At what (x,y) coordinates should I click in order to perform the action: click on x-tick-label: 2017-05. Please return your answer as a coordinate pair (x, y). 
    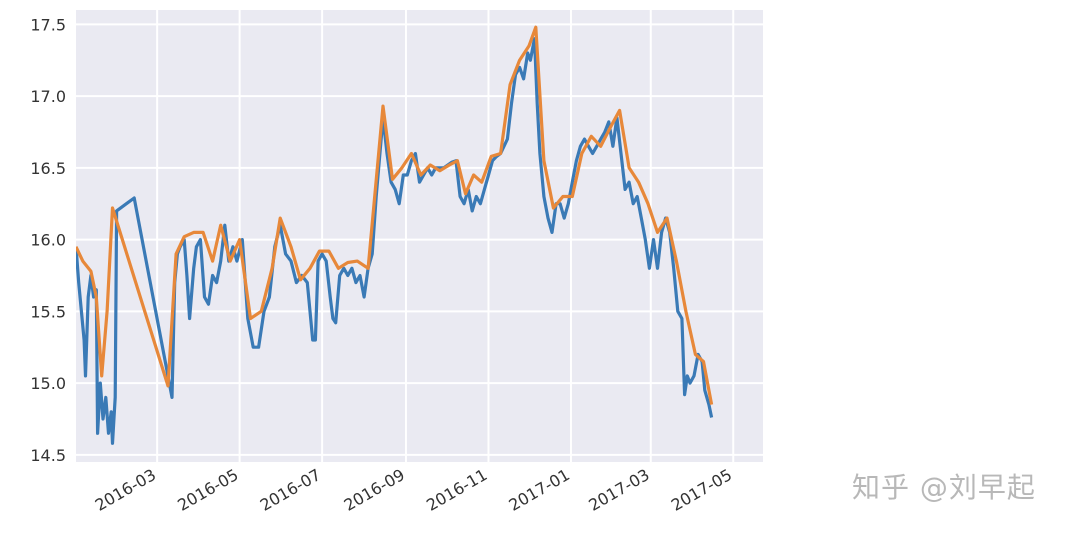
    Looking at the image, I should click on (701, 490).